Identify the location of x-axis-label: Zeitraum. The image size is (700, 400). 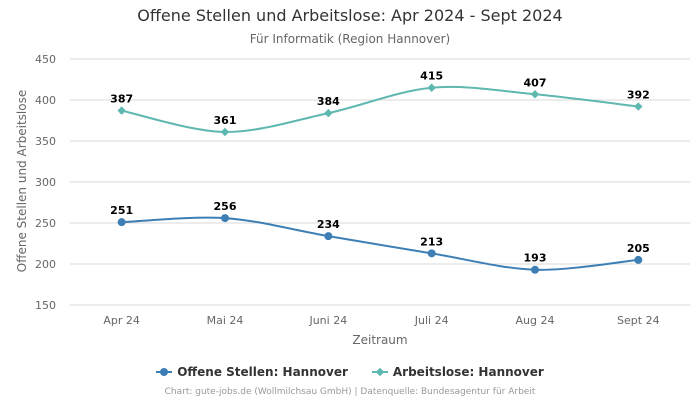
(379, 340).